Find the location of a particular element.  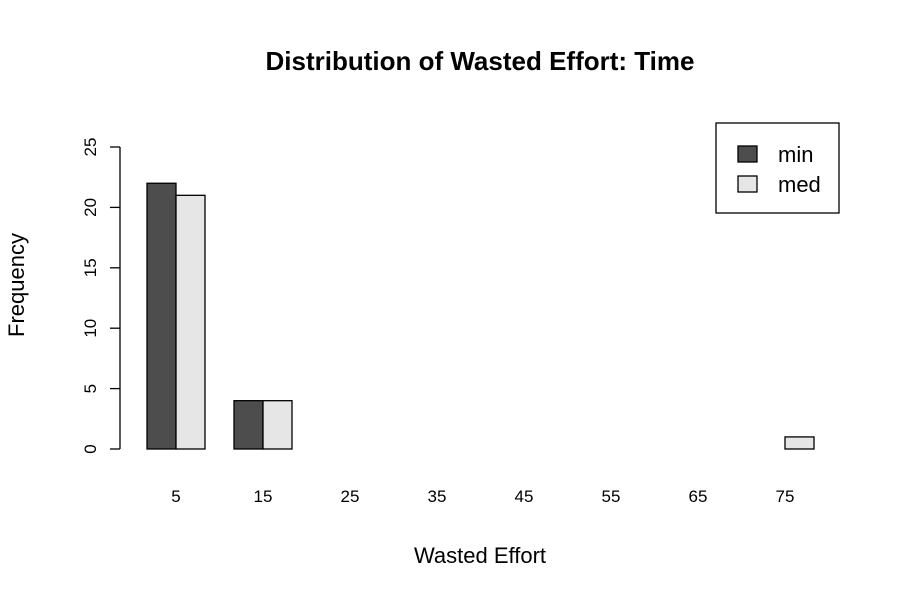

x-tick-label-15: 15 is located at coordinates (263, 496).